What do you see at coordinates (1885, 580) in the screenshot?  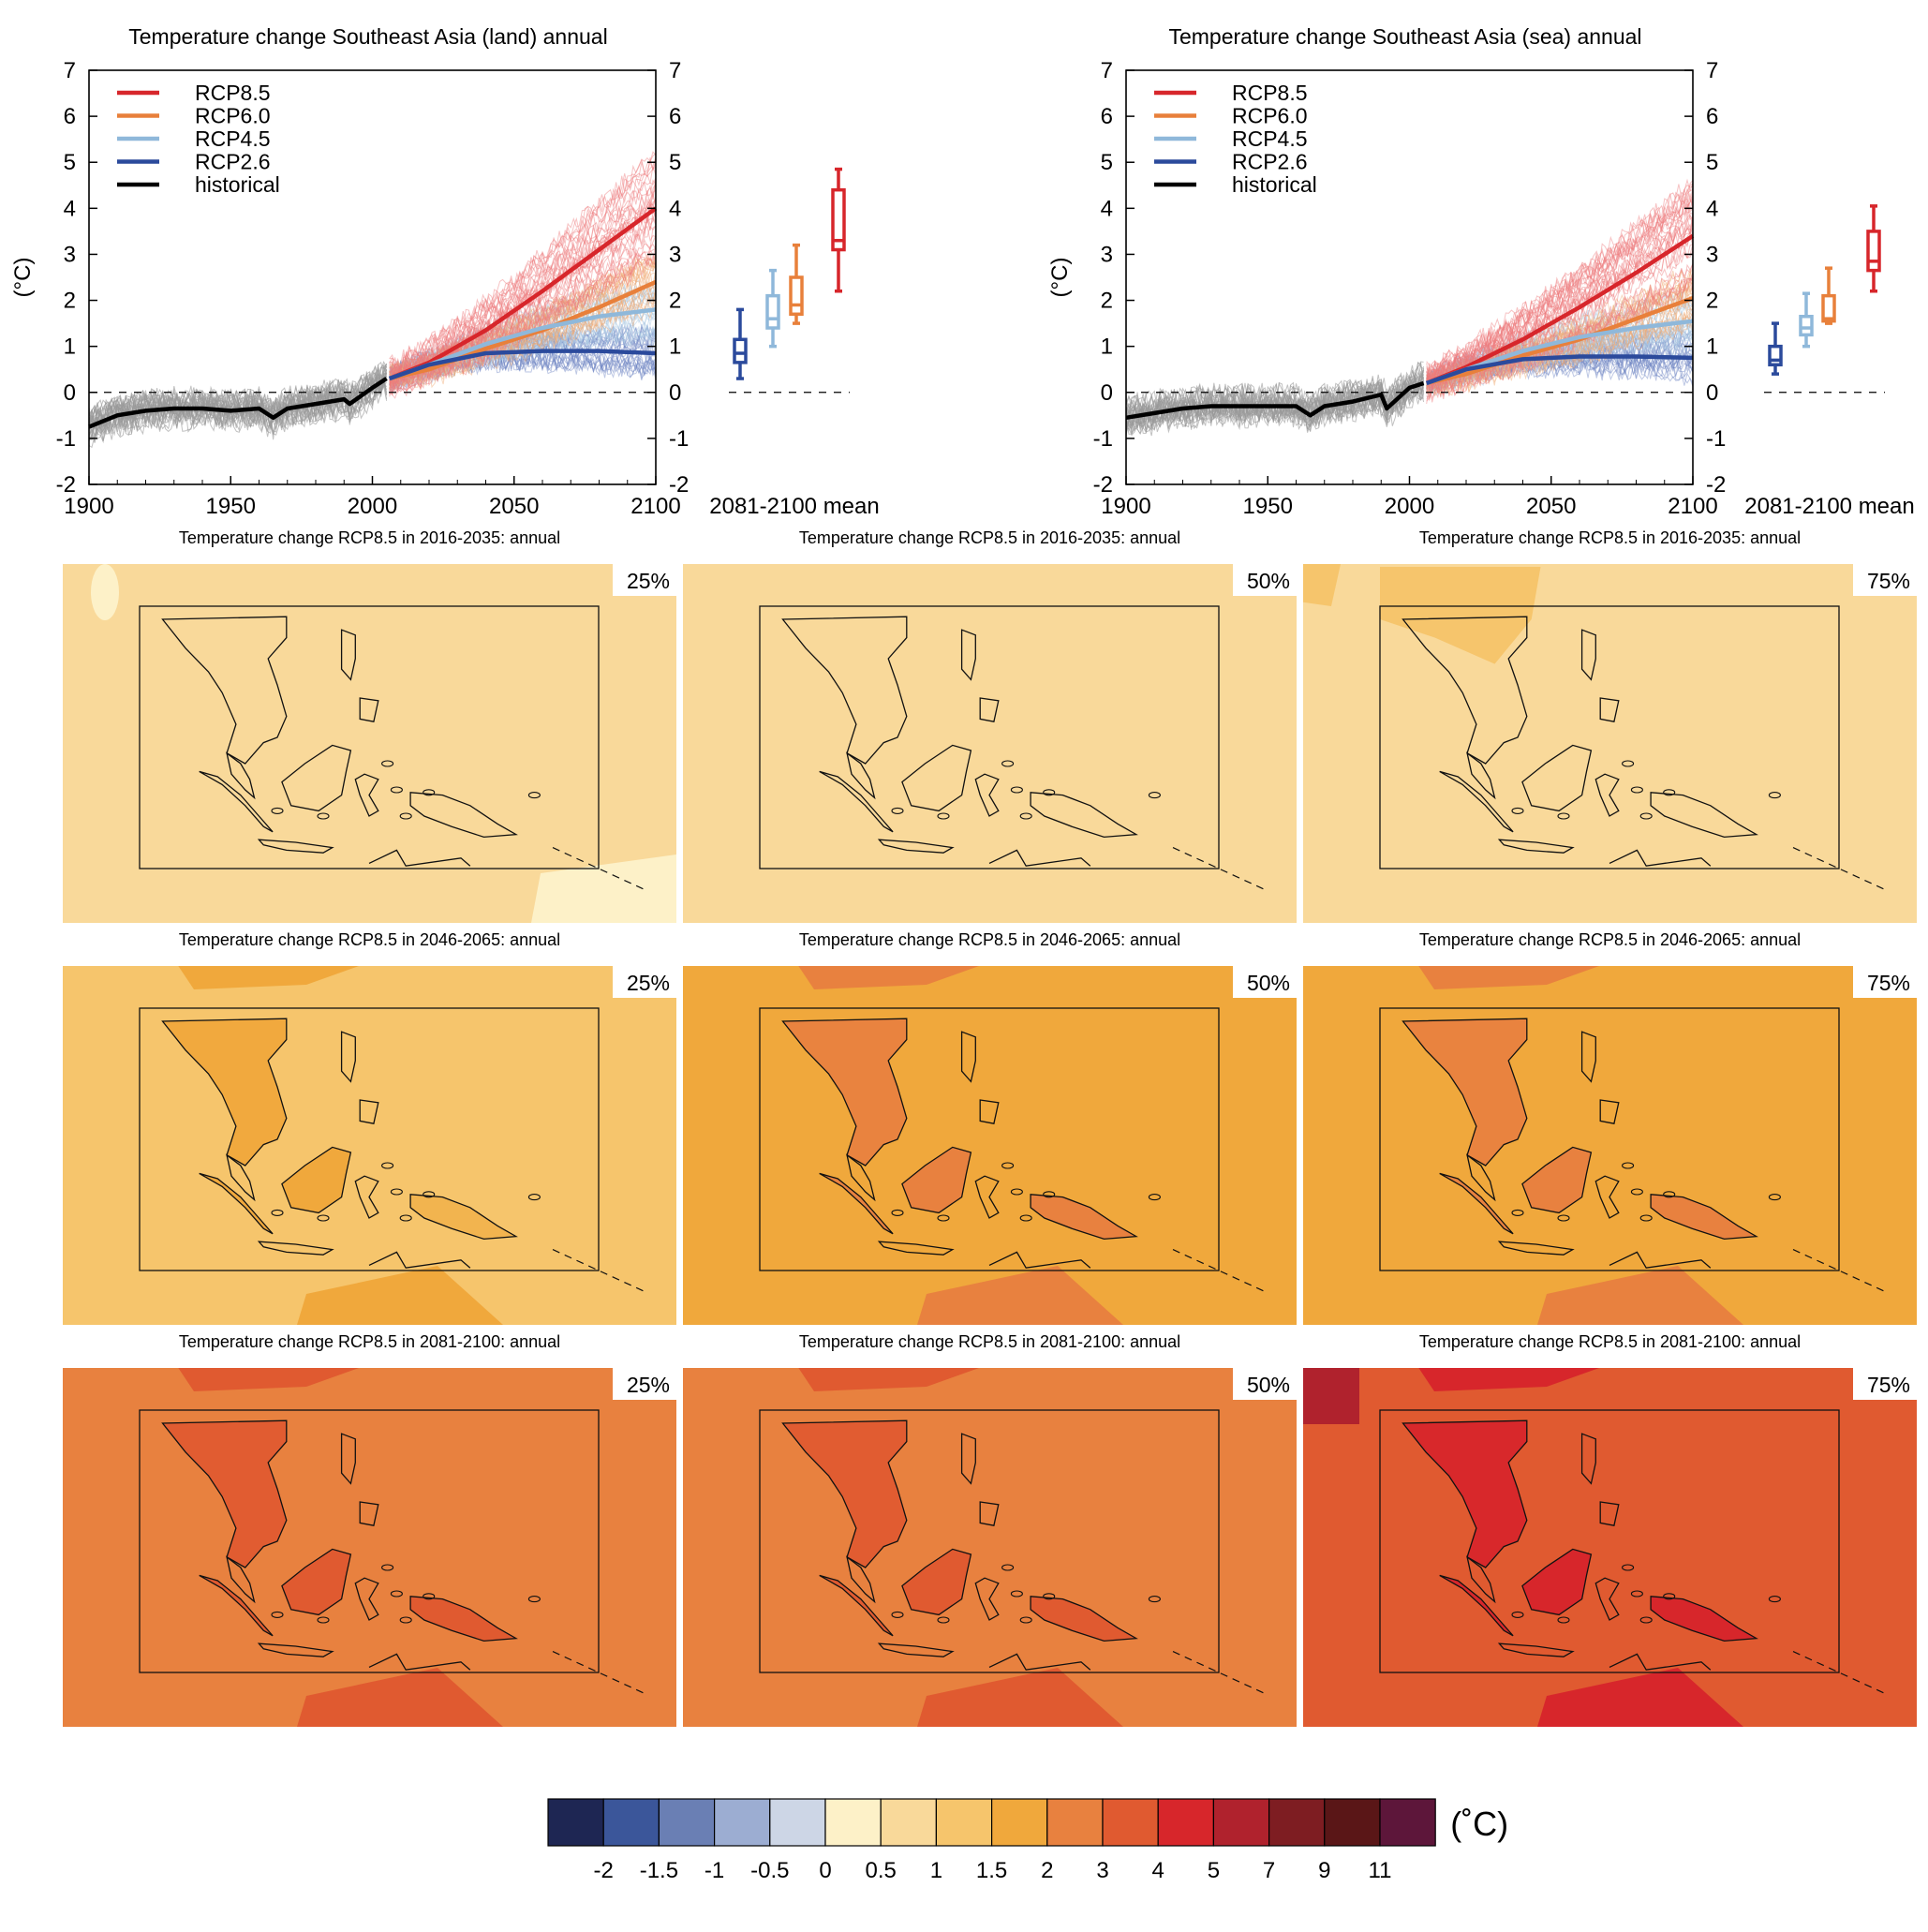 I see `percentile-badge` at bounding box center [1885, 580].